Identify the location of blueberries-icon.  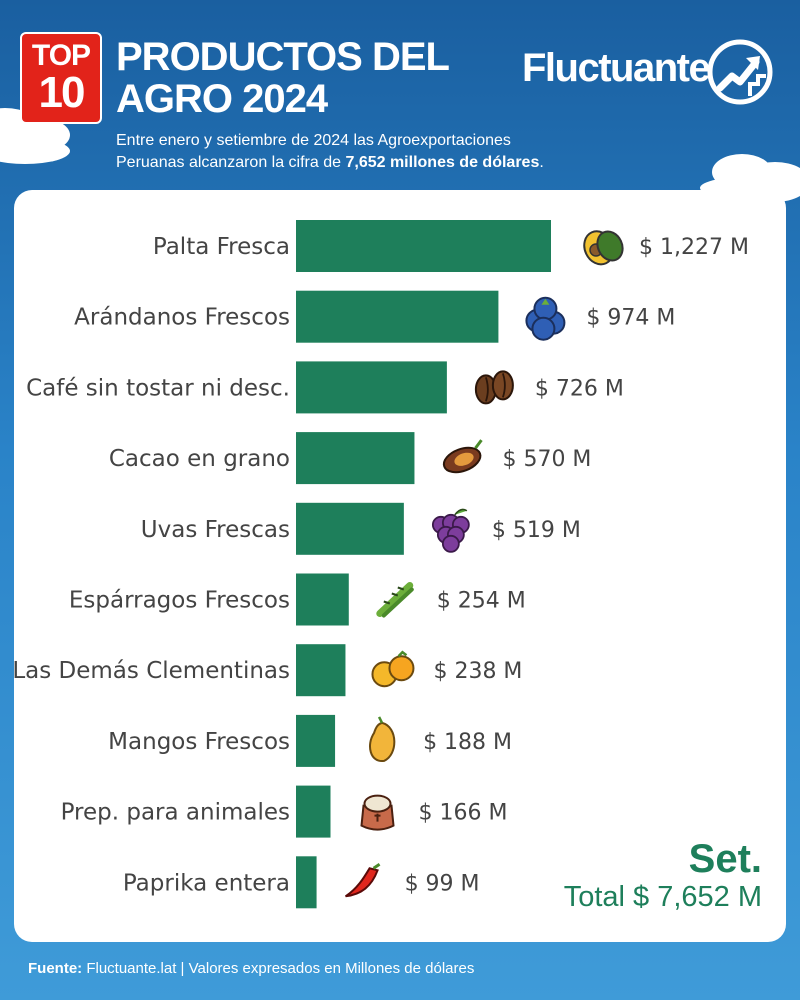
(545, 318).